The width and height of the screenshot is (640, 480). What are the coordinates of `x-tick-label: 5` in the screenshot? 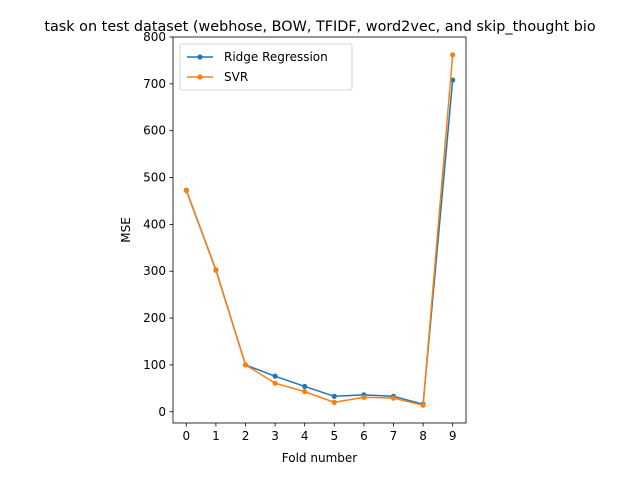 It's located at (334, 436).